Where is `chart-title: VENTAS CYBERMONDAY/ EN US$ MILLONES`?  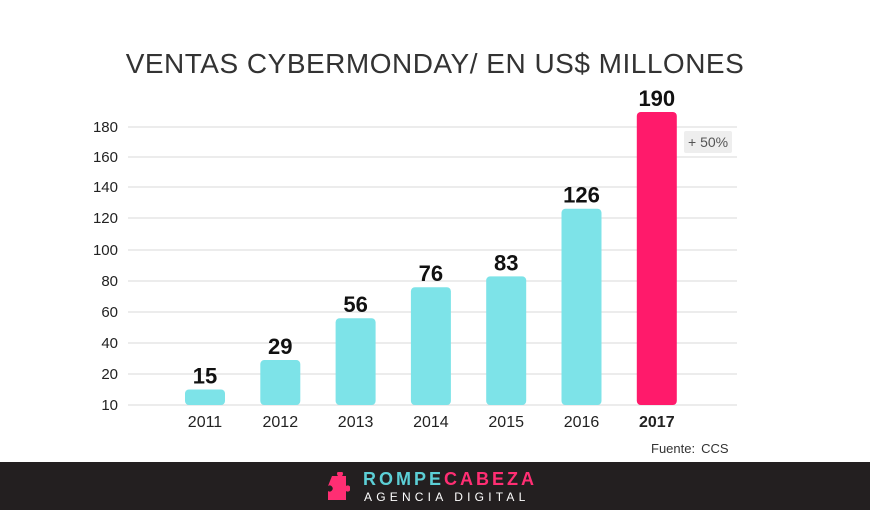
chart-title: VENTAS CYBERMONDAY/ EN US$ MILLONES is located at coordinates (435, 63).